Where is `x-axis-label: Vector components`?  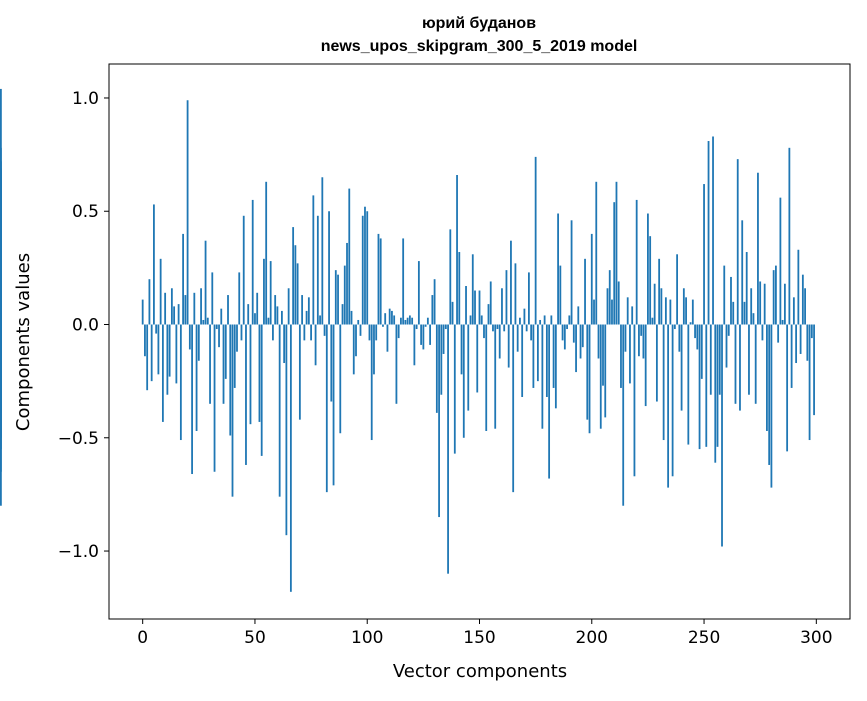
x-axis-label: Vector components is located at coordinates (480, 671).